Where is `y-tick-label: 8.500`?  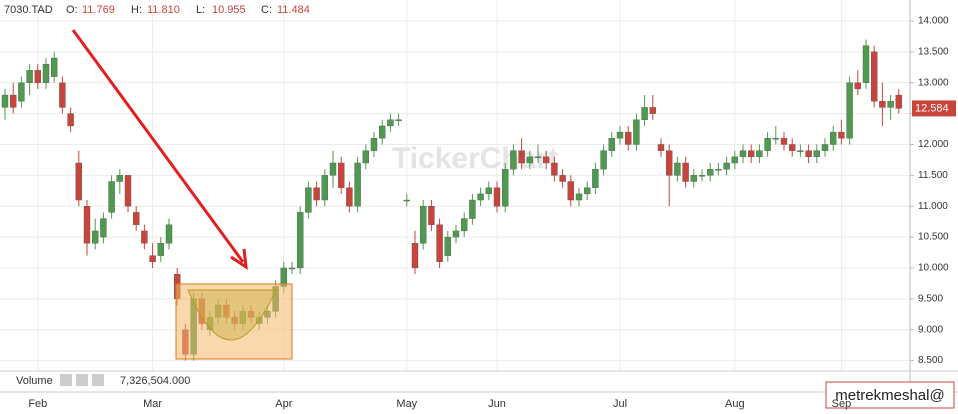 y-tick-label: 8.500 is located at coordinates (930, 360).